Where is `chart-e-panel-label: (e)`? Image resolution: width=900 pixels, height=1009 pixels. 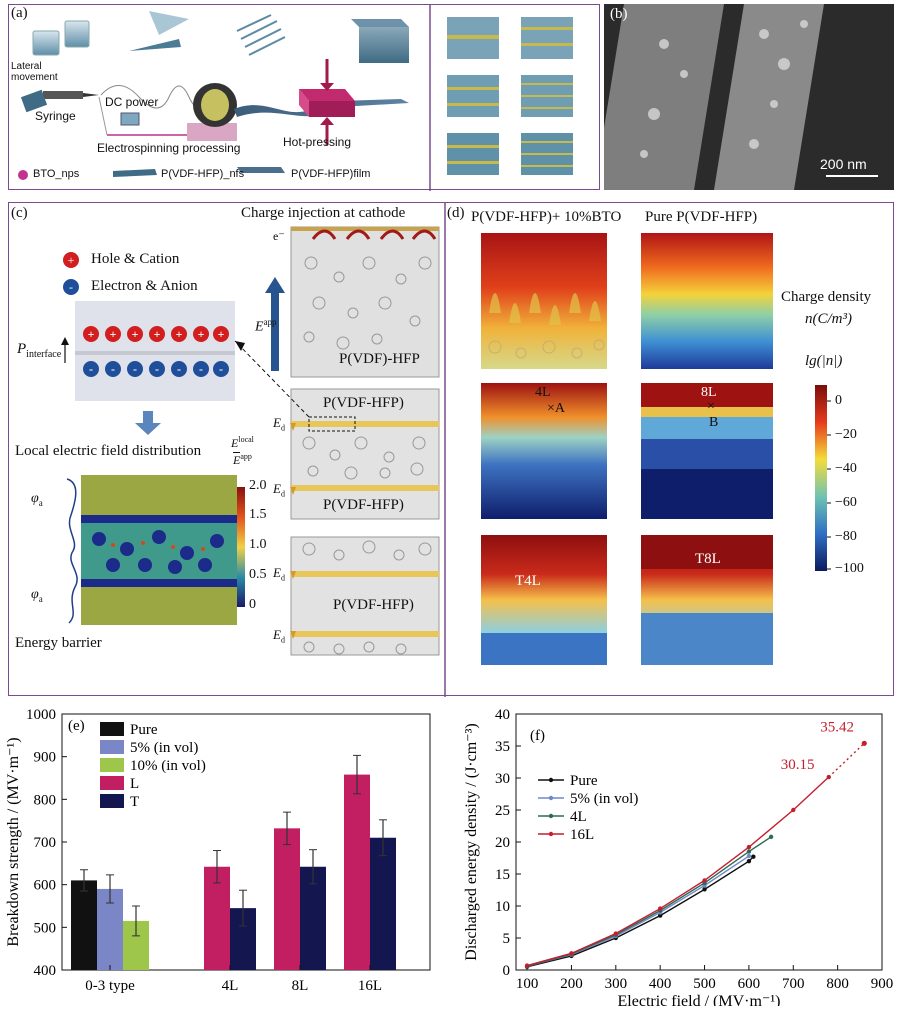 chart-e-panel-label: (e) is located at coordinates (76, 726).